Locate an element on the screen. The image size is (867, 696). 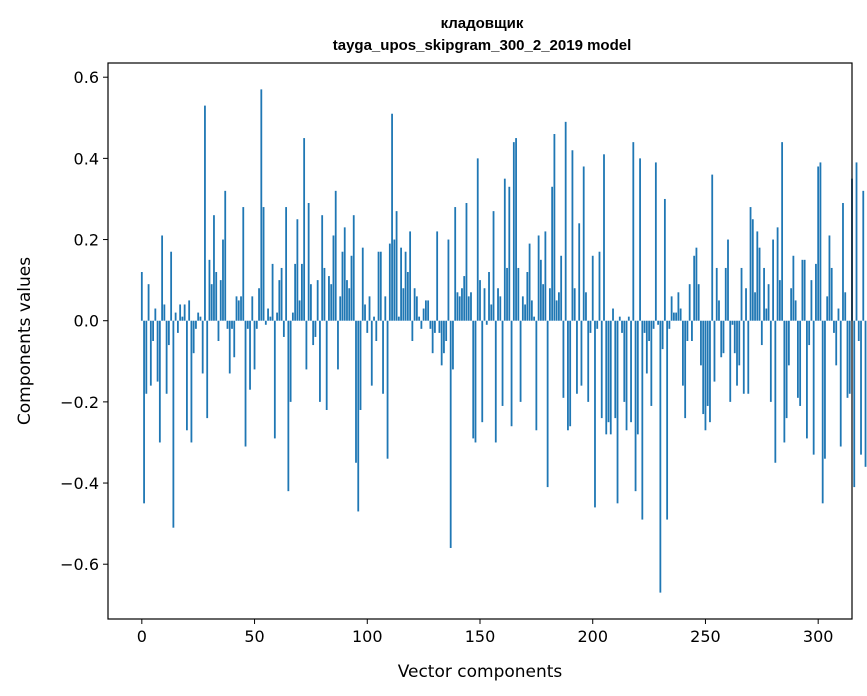
y-tick-label: 0.0 is located at coordinates (86, 321).